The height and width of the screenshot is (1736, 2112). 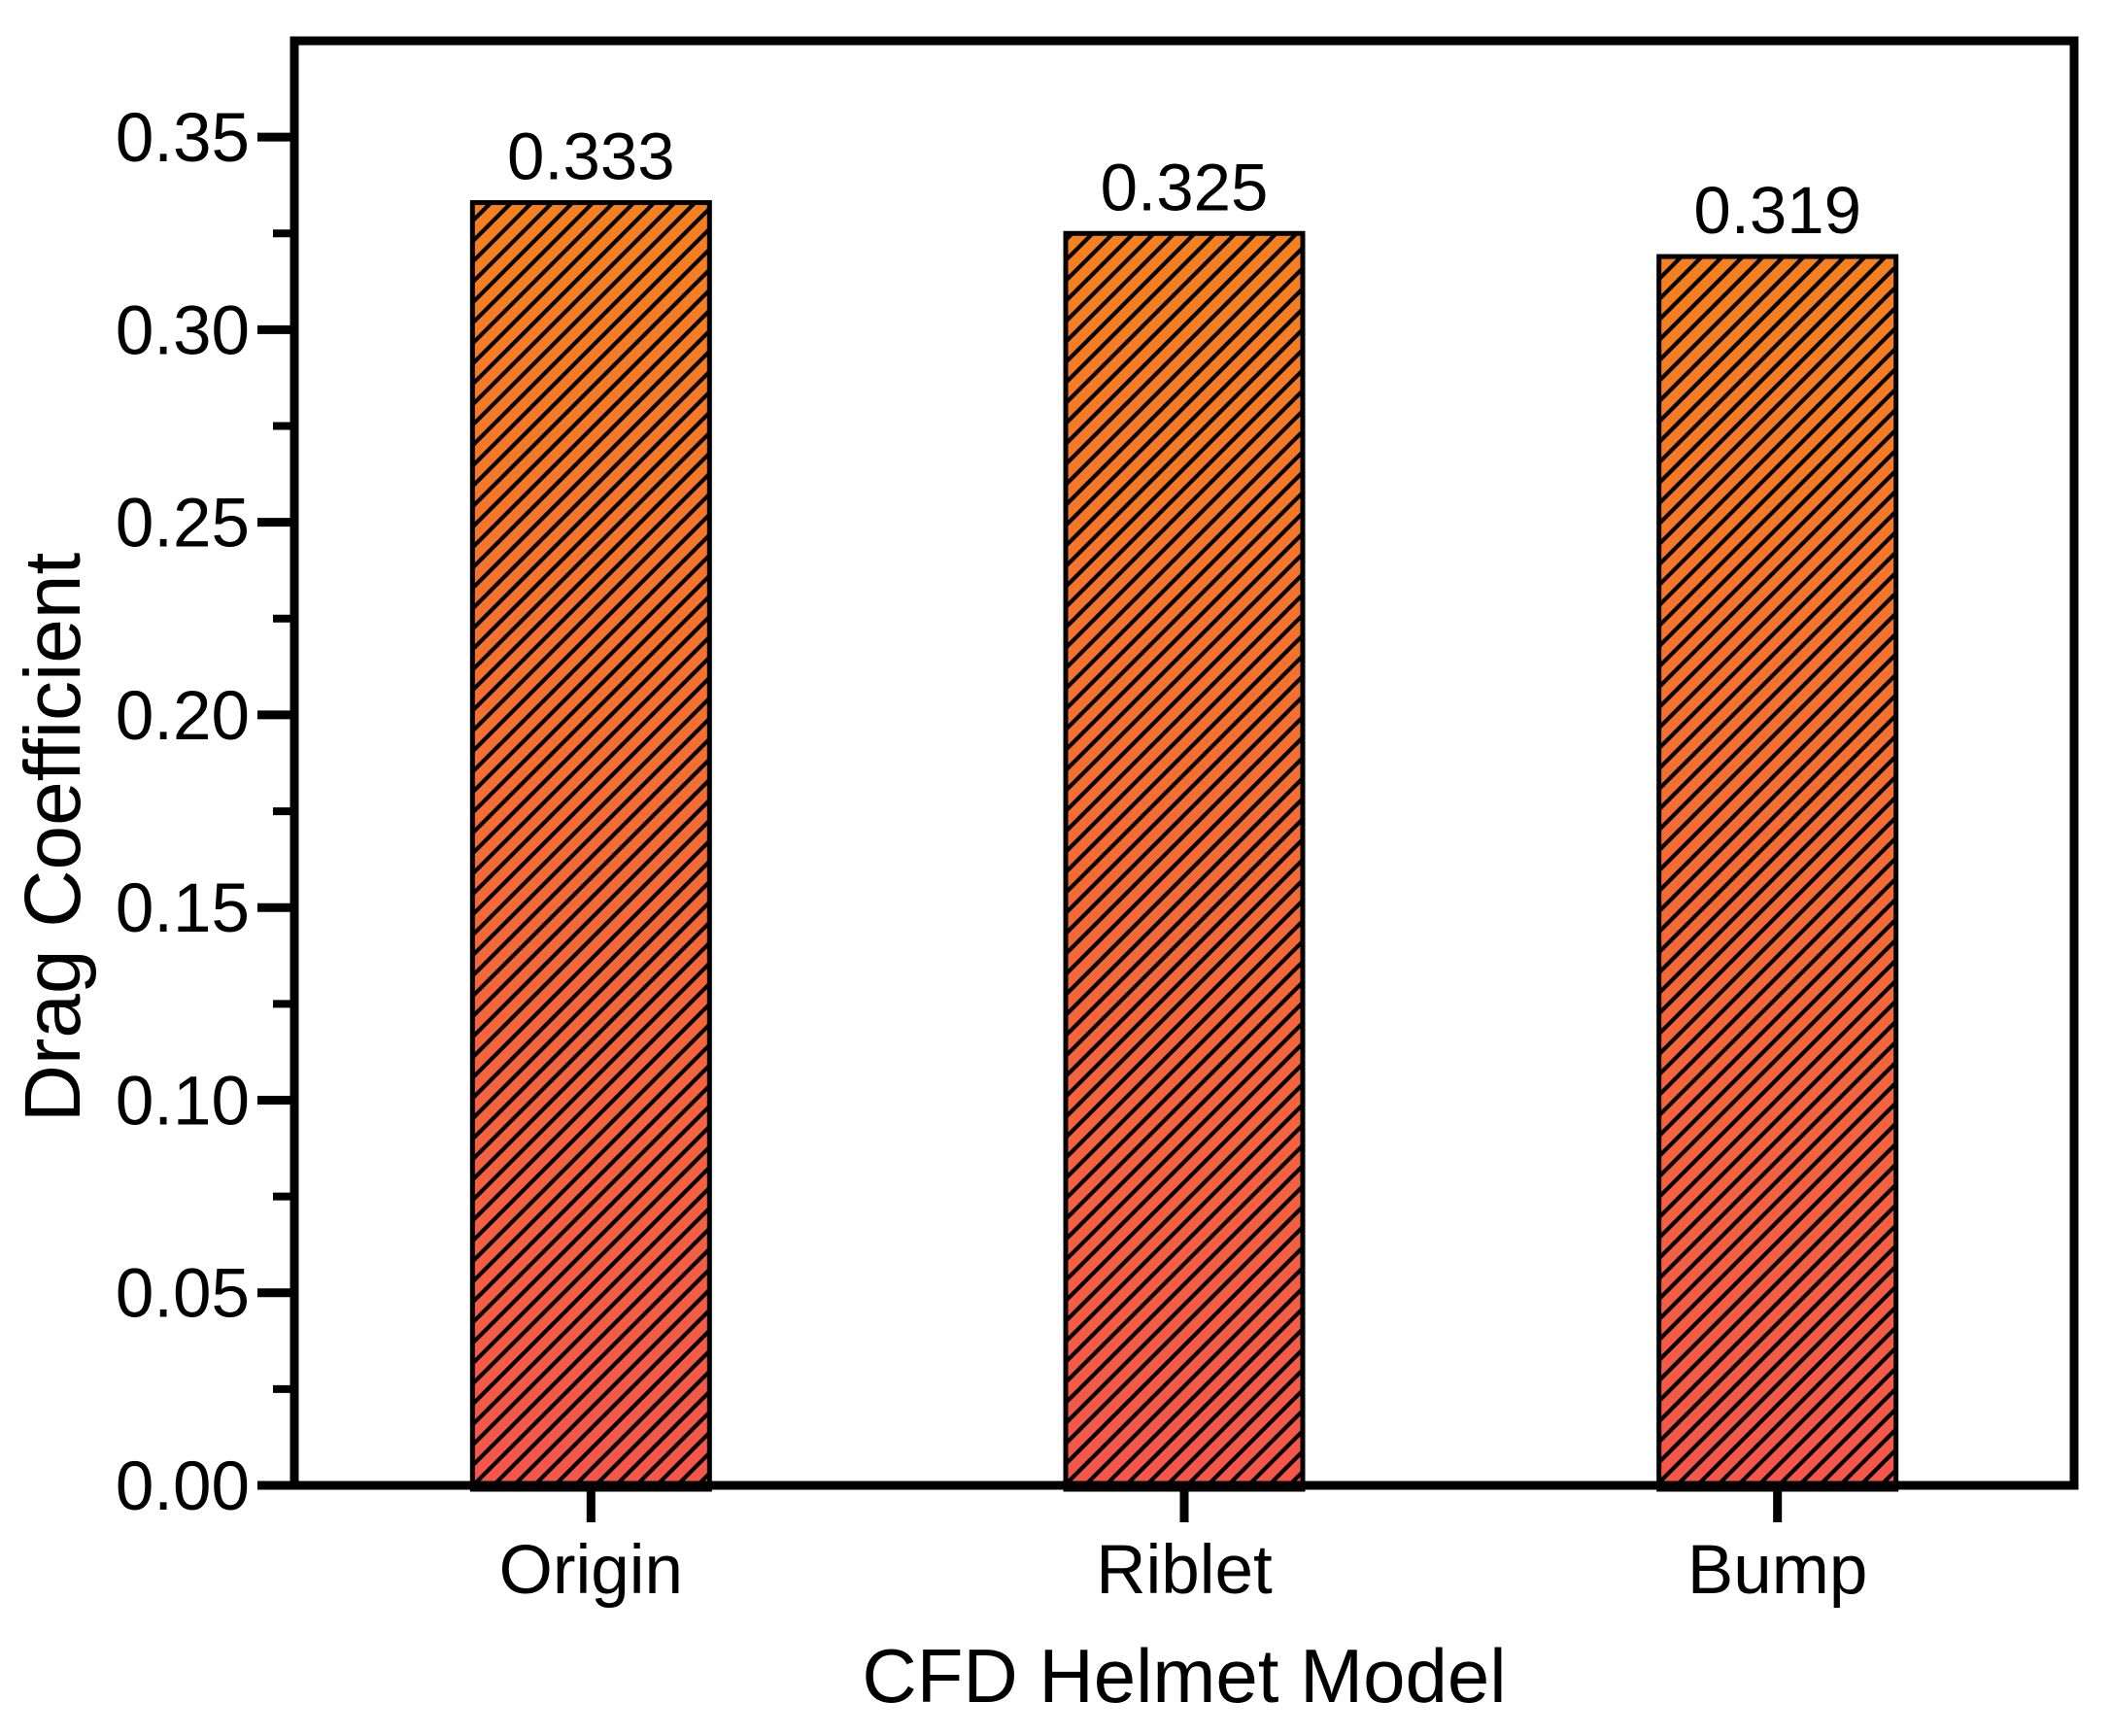 What do you see at coordinates (591, 846) in the screenshot?
I see `bar-hatch-origin` at bounding box center [591, 846].